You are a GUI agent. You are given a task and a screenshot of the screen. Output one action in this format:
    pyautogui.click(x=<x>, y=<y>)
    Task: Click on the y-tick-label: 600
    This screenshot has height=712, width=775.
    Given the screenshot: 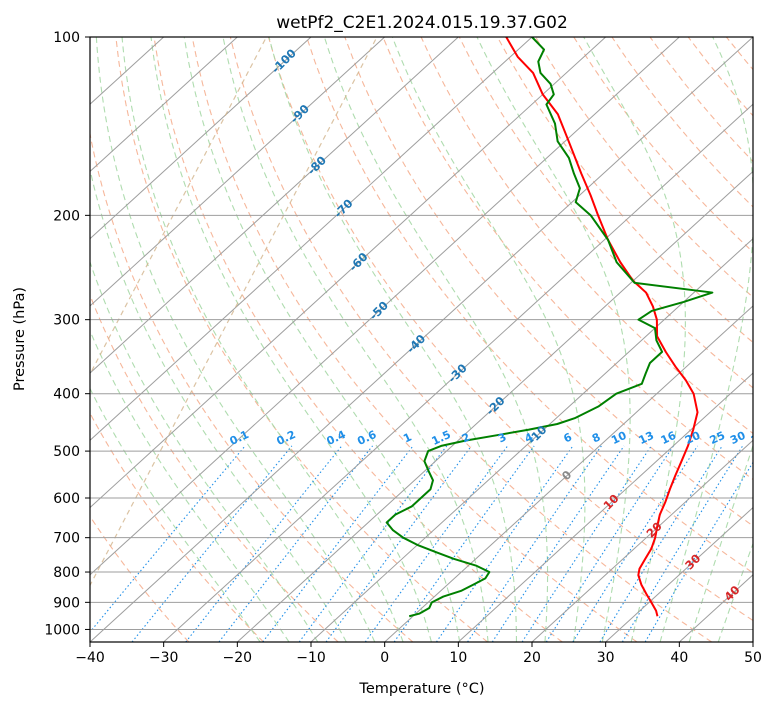 What is the action you would take?
    pyautogui.click(x=66, y=499)
    